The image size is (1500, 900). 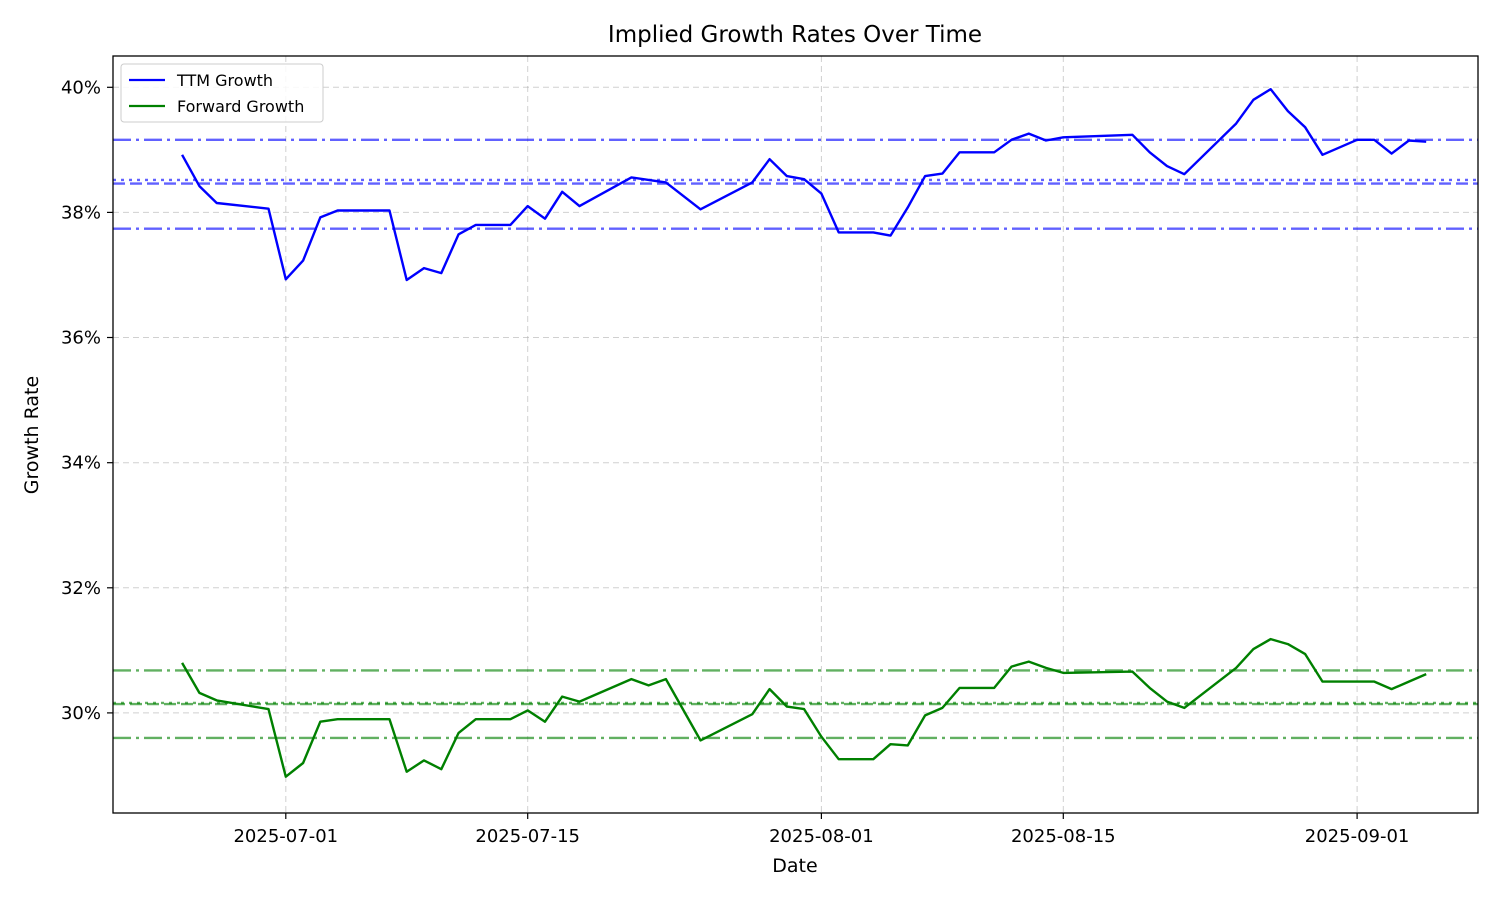 I want to click on y-tick-label: 32%, so click(x=81, y=588).